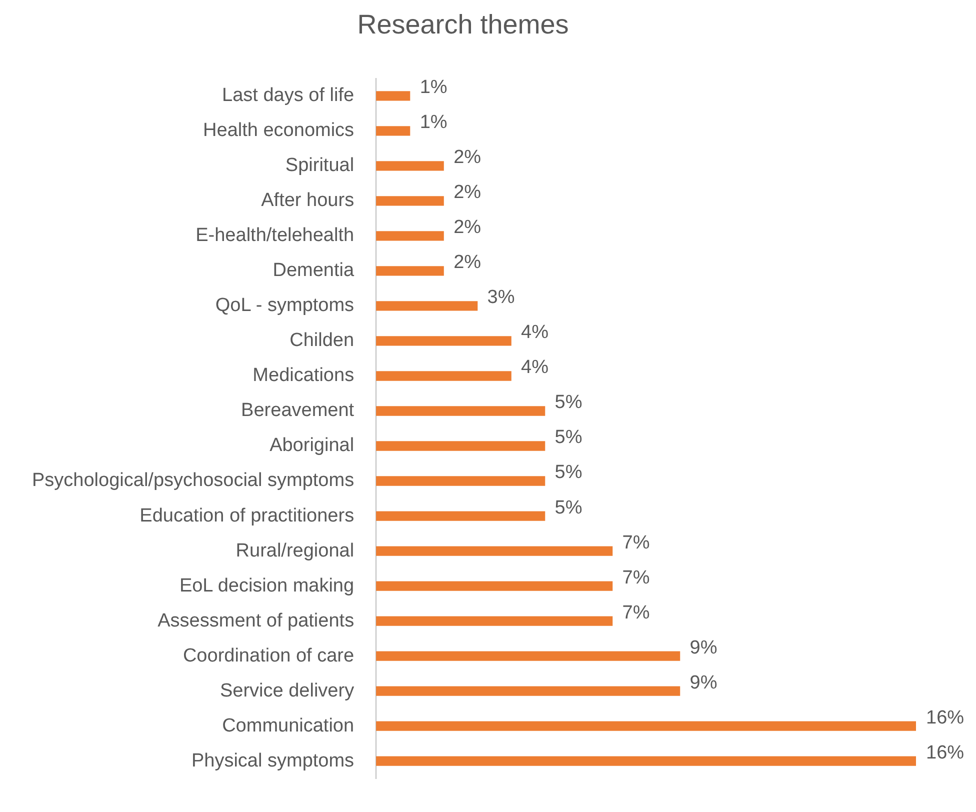 This screenshot has height=812, width=976. What do you see at coordinates (278, 131) in the screenshot?
I see `y-tick-label: Health economics` at bounding box center [278, 131].